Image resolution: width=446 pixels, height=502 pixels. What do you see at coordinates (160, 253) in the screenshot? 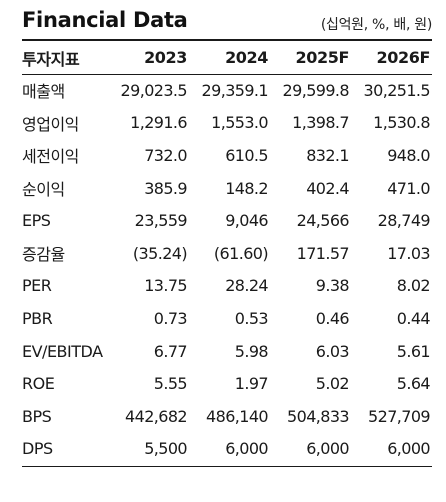
I see `table-cell: (35.24)` at bounding box center [160, 253].